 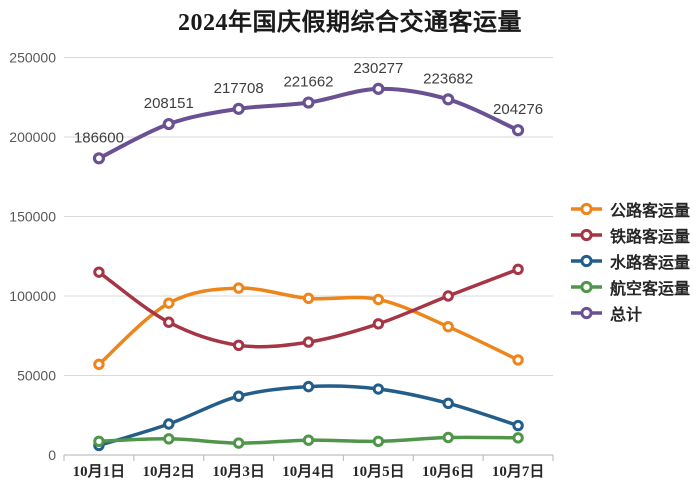 I want to click on x-tick-label: 10月2日, so click(x=169, y=471).